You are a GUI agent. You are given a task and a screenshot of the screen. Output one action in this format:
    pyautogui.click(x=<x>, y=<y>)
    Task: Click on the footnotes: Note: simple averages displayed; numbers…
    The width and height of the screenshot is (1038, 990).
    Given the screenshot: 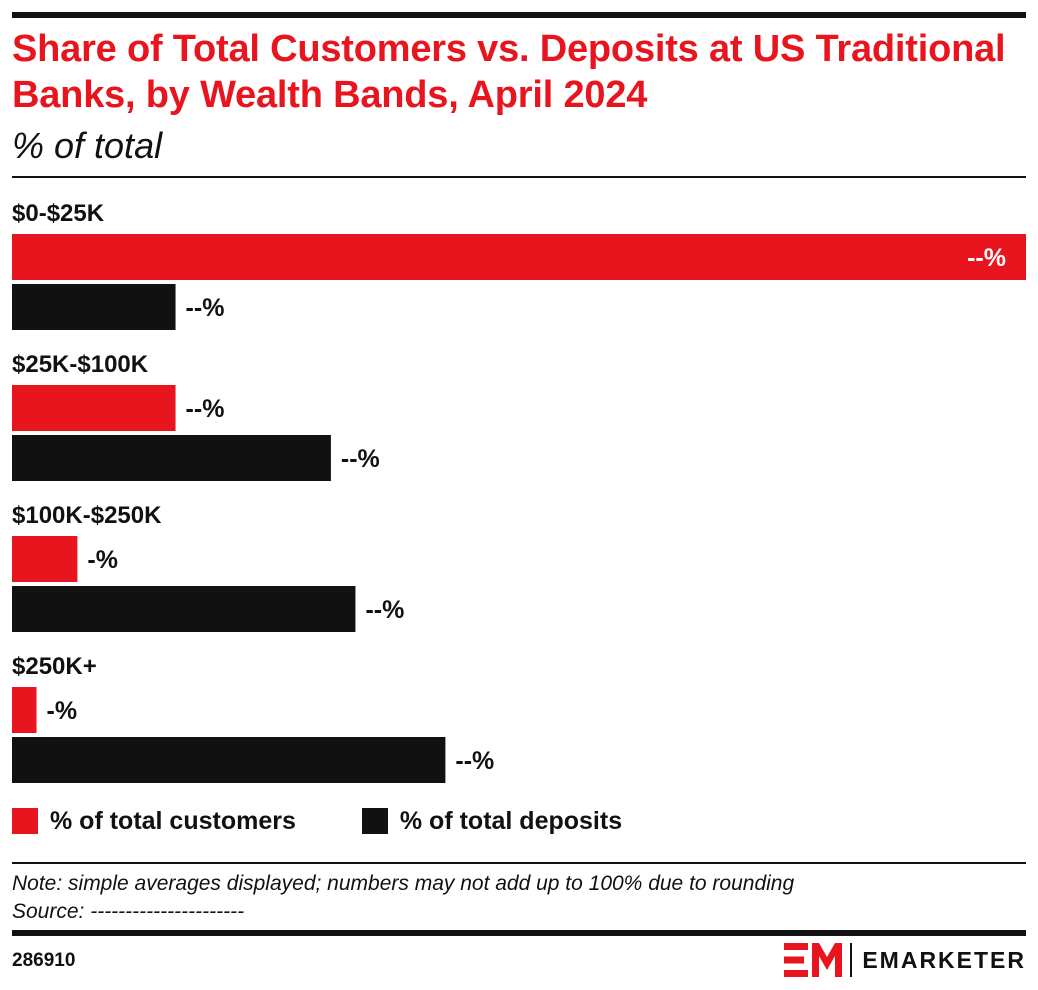 What is the action you would take?
    pyautogui.click(x=403, y=898)
    